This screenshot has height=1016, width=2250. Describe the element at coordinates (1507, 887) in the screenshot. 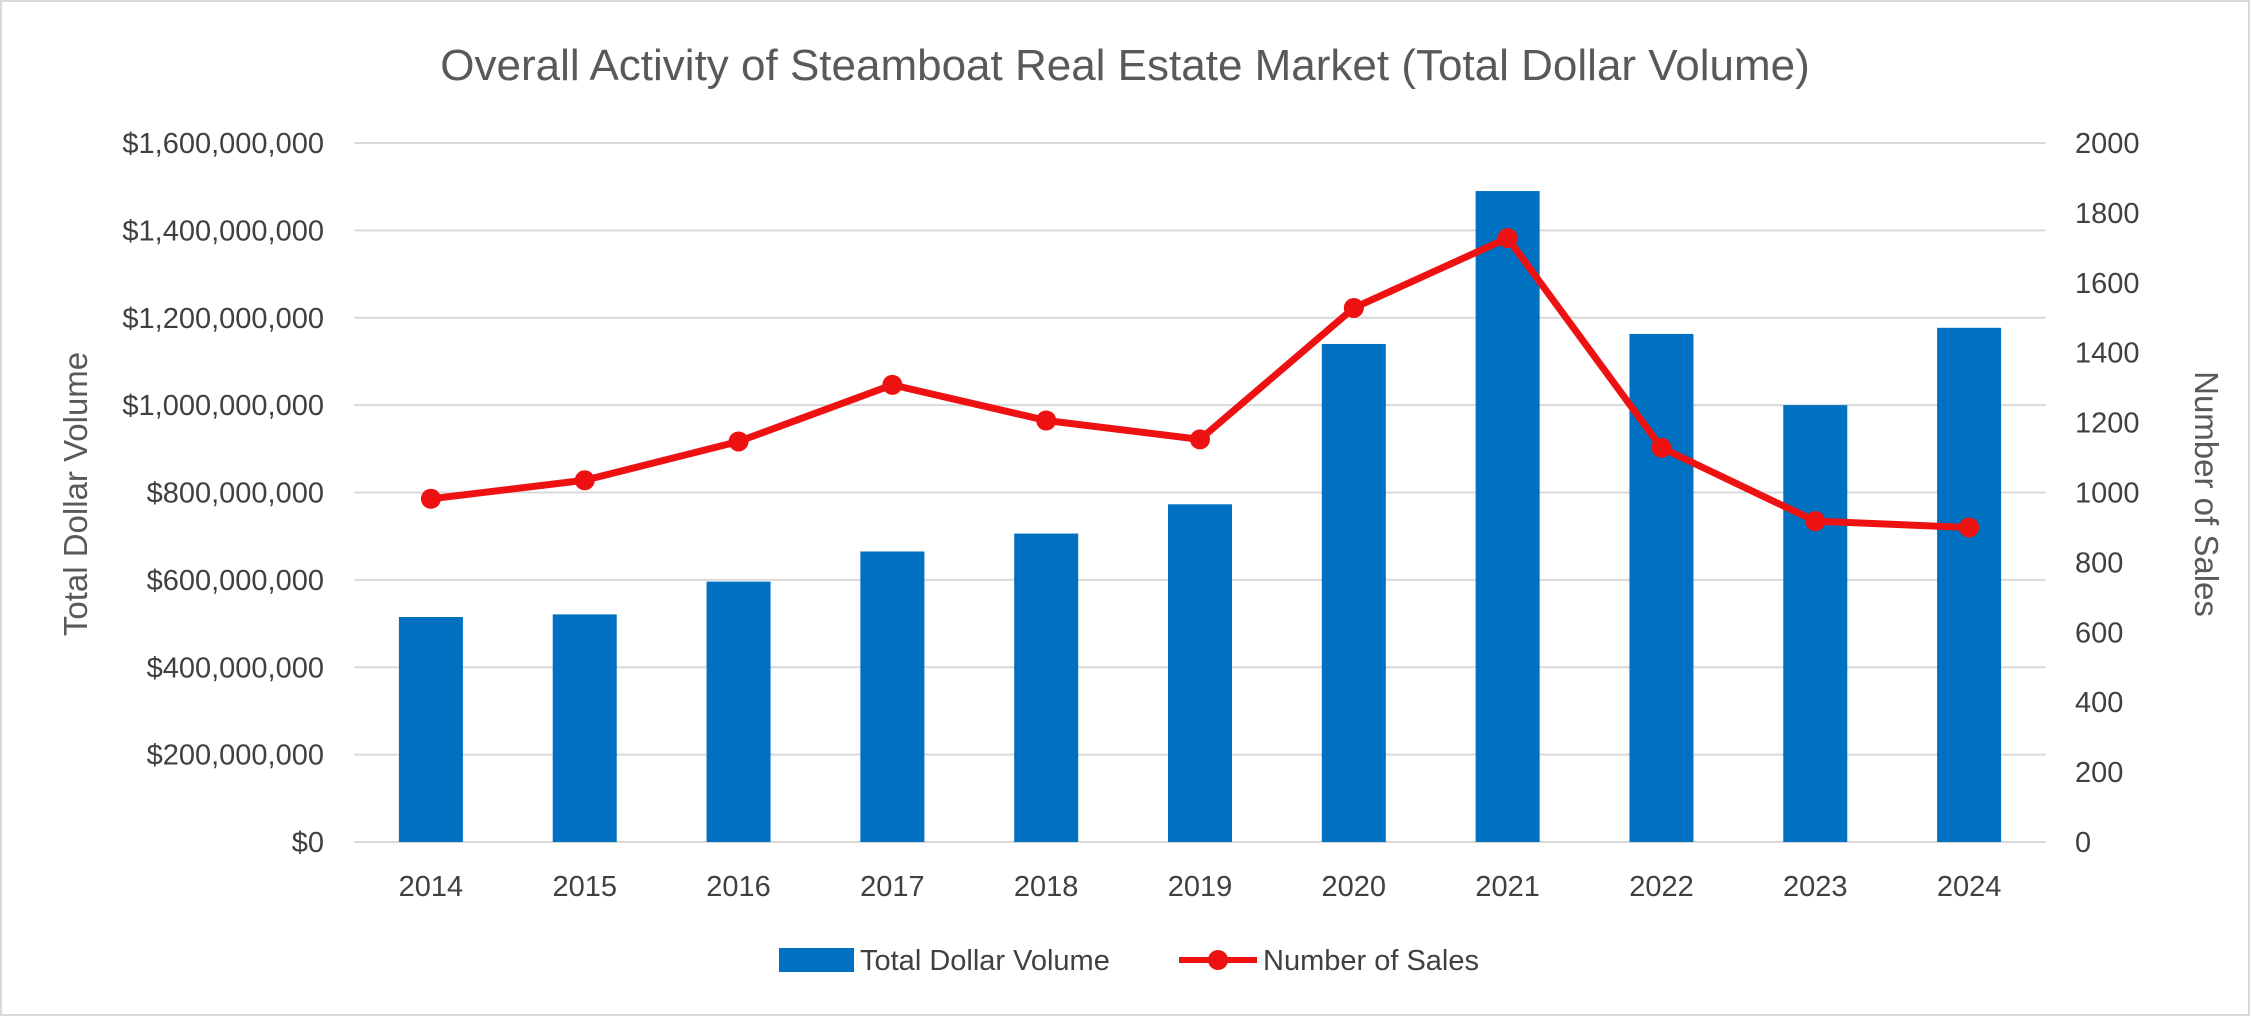

I see `x-tick-label: 2021` at that location.